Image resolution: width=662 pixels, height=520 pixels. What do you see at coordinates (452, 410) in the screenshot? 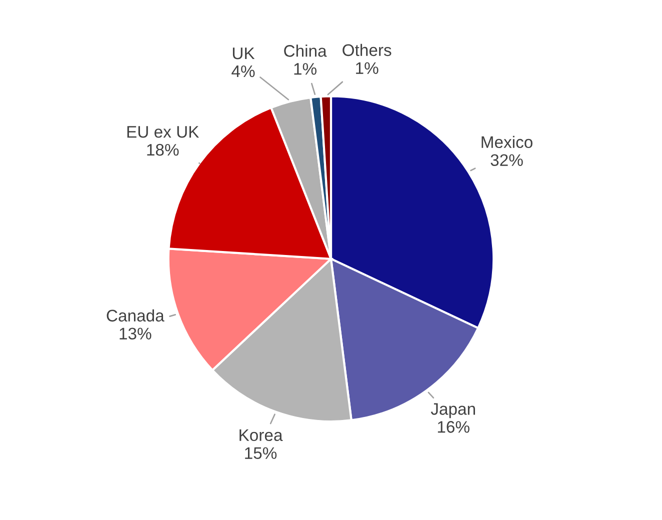
I see `slice-label: Japan` at bounding box center [452, 410].